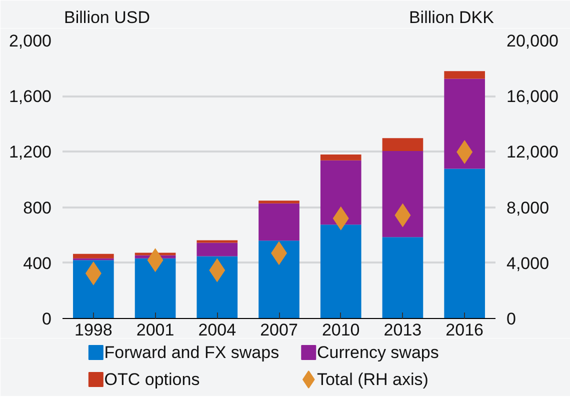 Image resolution: width=570 pixels, height=410 pixels. What do you see at coordinates (47, 319) in the screenshot?
I see `y-tick-label: 0` at bounding box center [47, 319].